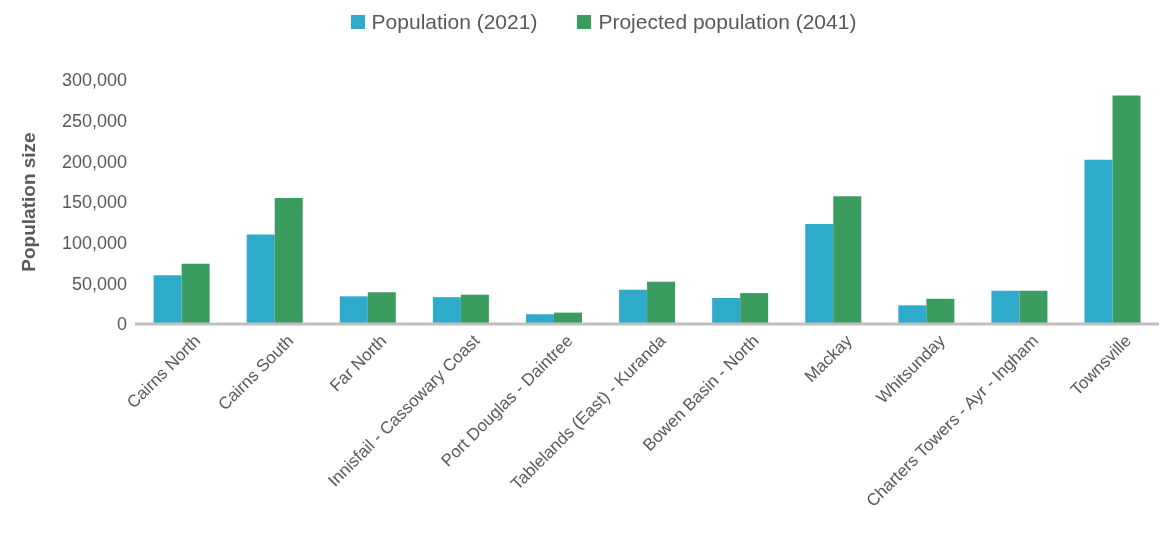 The width and height of the screenshot is (1167, 542). What do you see at coordinates (94, 243) in the screenshot?
I see `y-tick-label: 100,000` at bounding box center [94, 243].